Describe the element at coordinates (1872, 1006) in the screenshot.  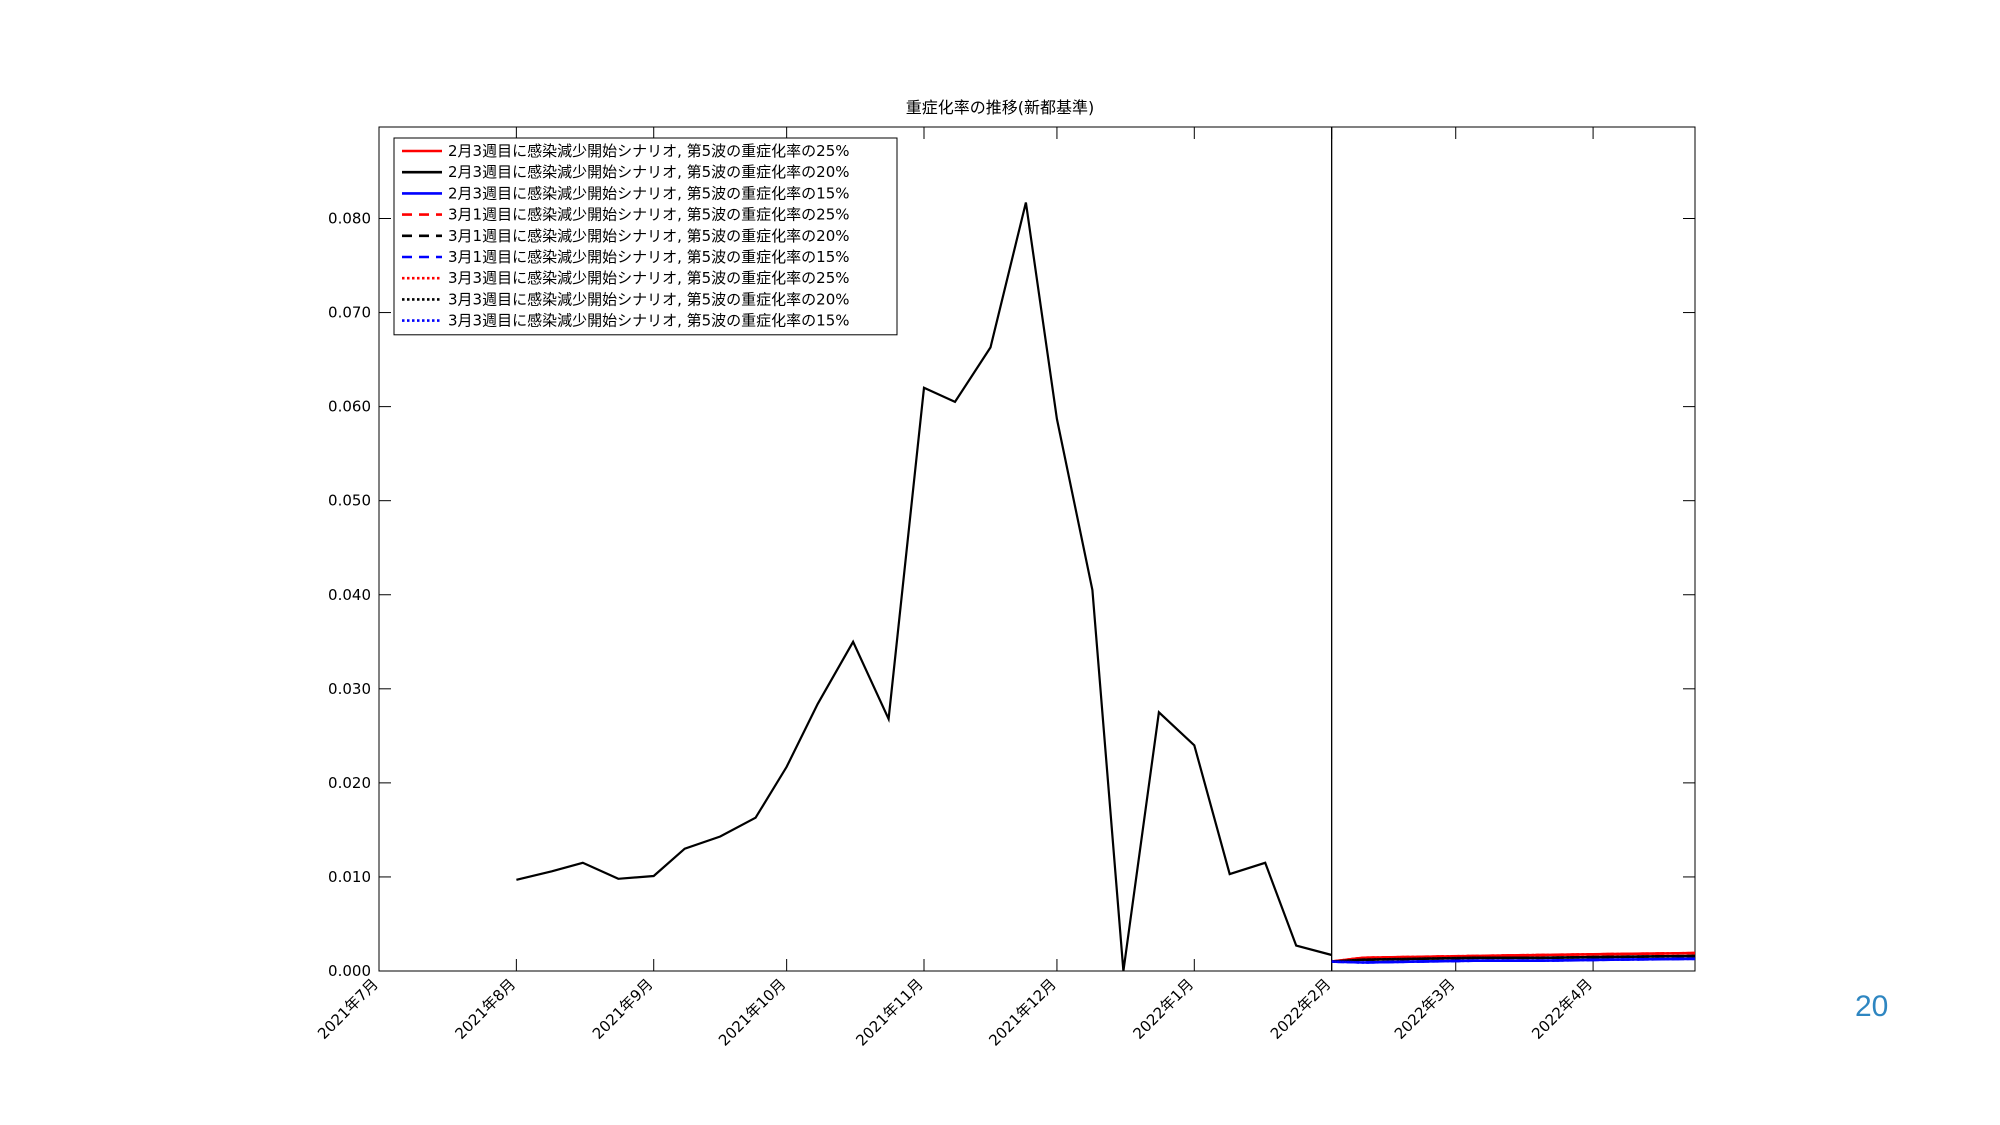
I see `page-number: 20` at that location.